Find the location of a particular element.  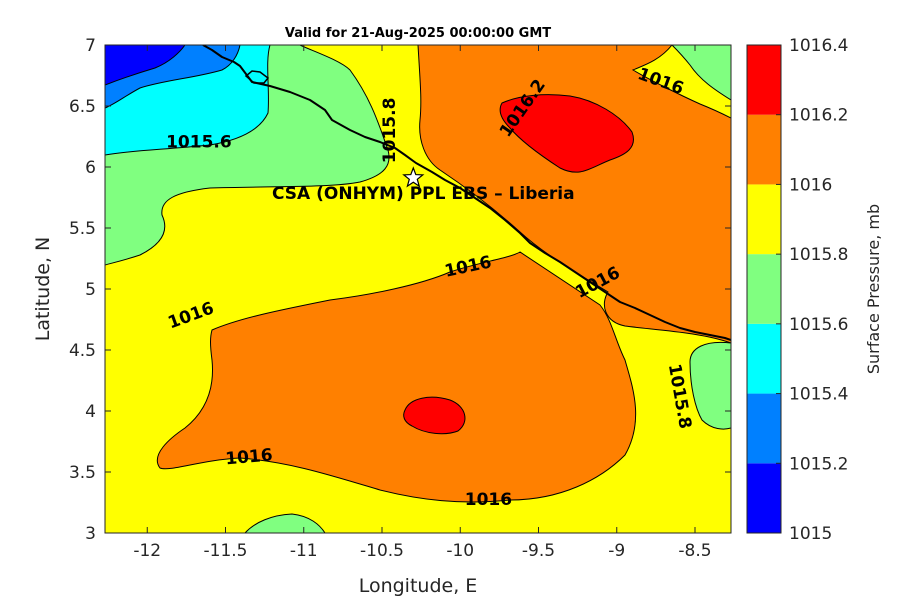

contour-region-green-e is located at coordinates (710, 385).